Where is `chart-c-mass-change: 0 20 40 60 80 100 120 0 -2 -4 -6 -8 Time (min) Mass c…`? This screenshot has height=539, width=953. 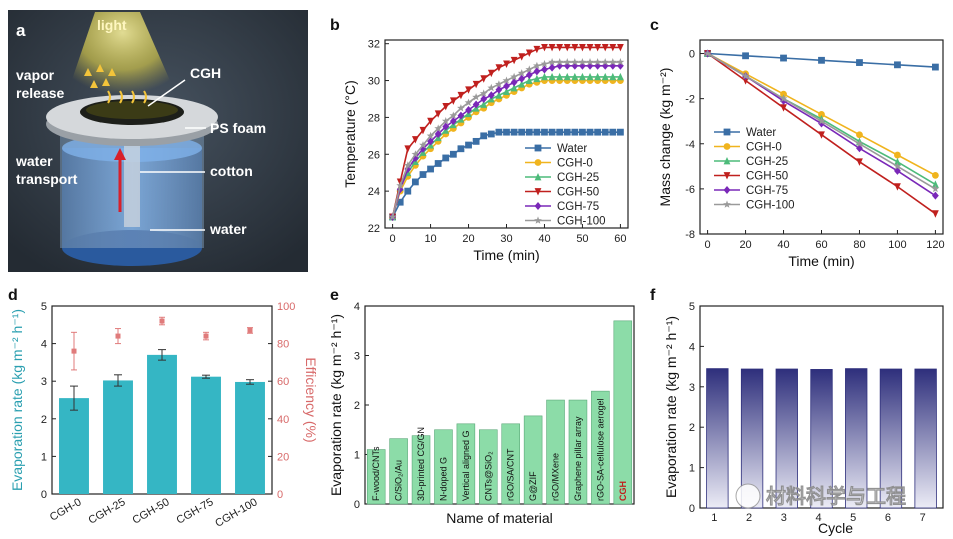 chart-c-mass-change: 0 20 40 60 80 100 120 0 -2 -4 -6 -8 Time (min) Mass c… is located at coordinates (801, 154).